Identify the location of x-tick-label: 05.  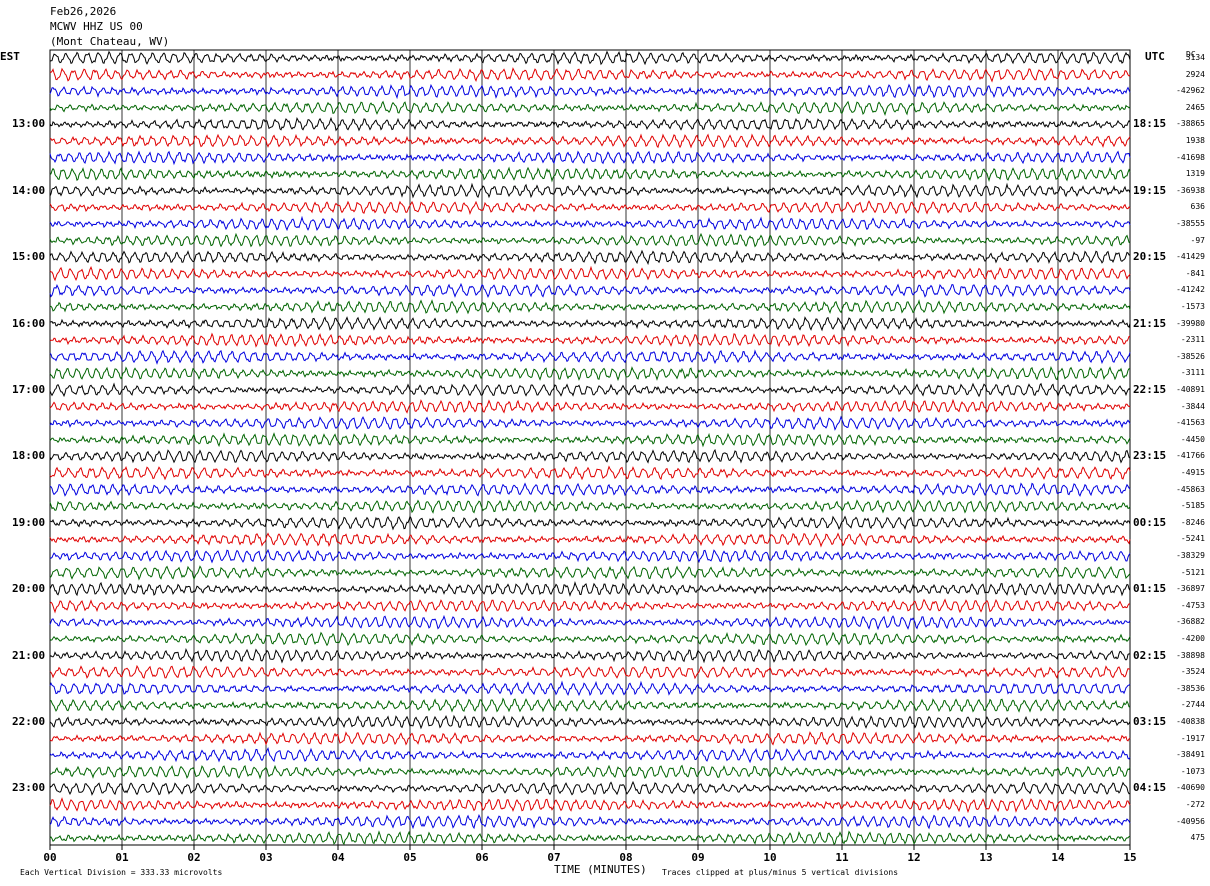
(409, 857).